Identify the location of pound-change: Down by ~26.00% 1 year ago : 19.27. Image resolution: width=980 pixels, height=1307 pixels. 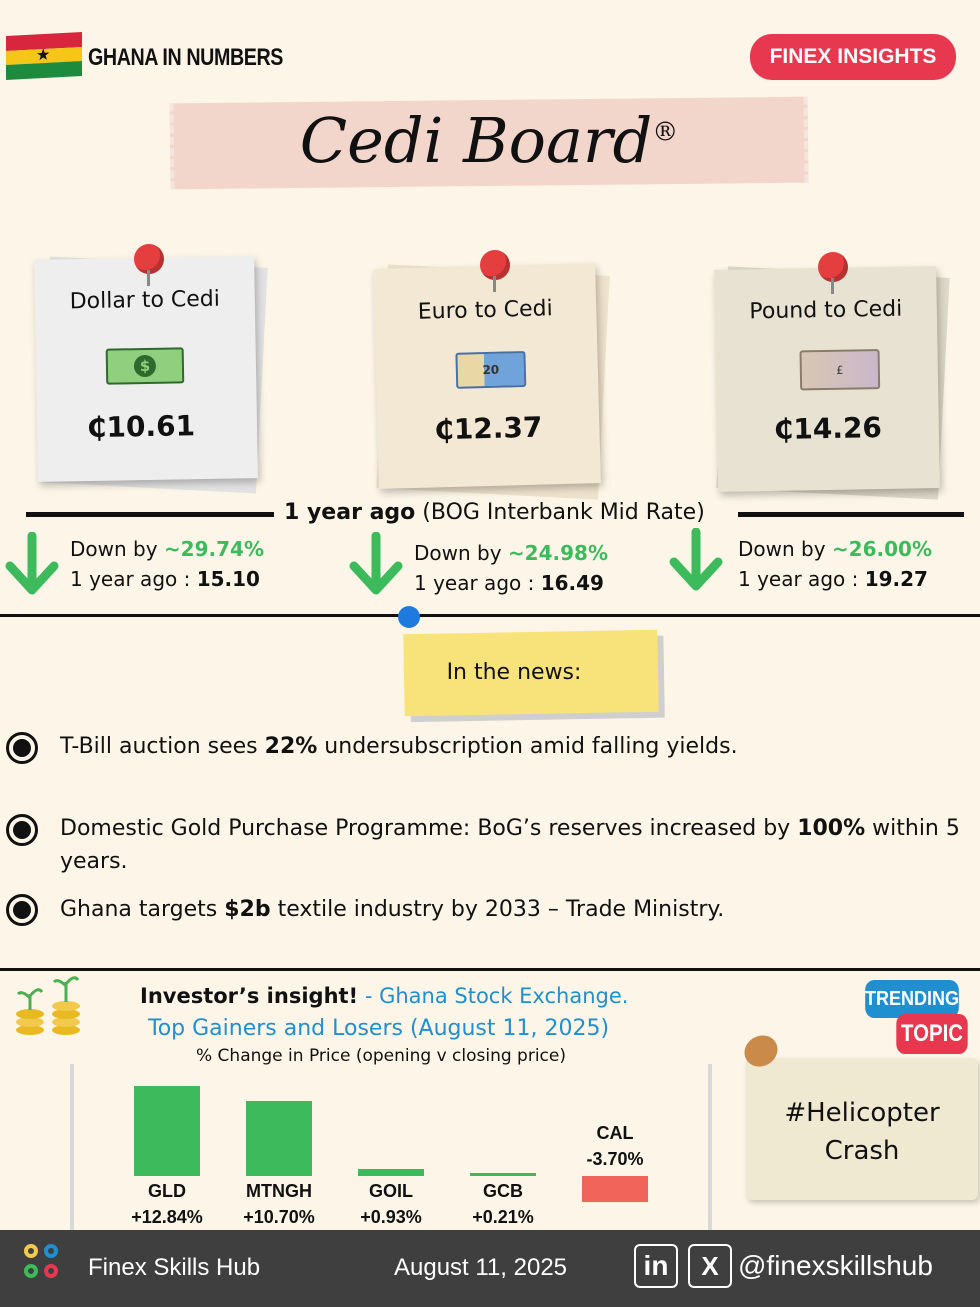
(835, 564).